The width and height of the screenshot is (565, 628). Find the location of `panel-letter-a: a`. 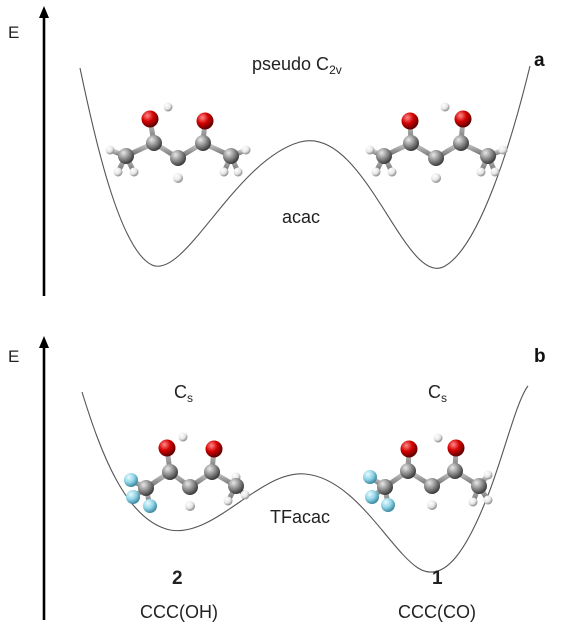

panel-letter-a: a is located at coordinates (539, 60).